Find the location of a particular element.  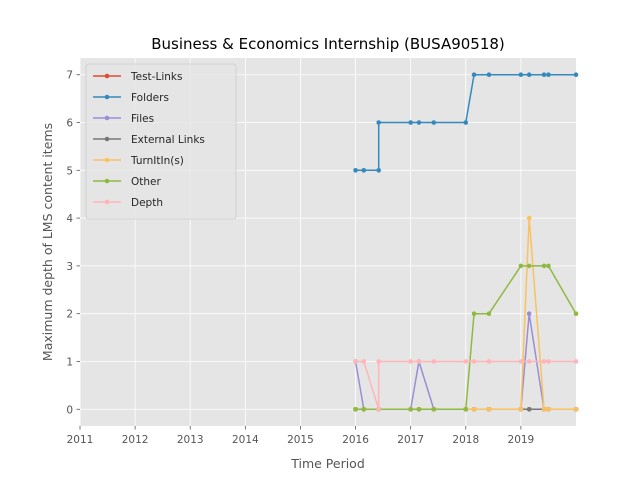

x-tick-label: 2014 is located at coordinates (245, 440).